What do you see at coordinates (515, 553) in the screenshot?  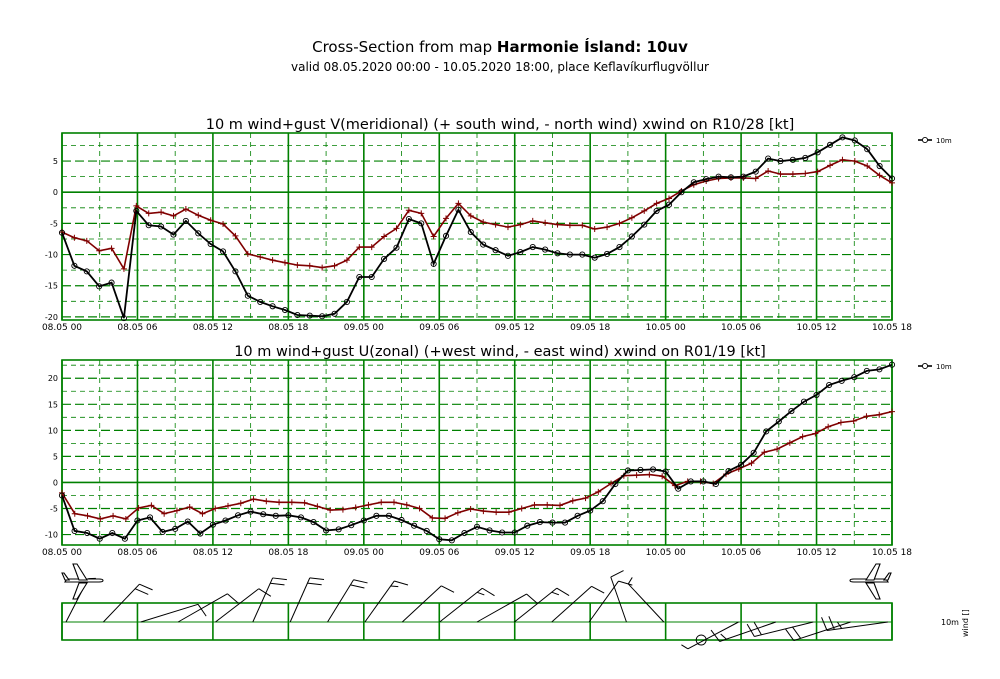 I see `x-tick-label: 09.05 12` at bounding box center [515, 553].